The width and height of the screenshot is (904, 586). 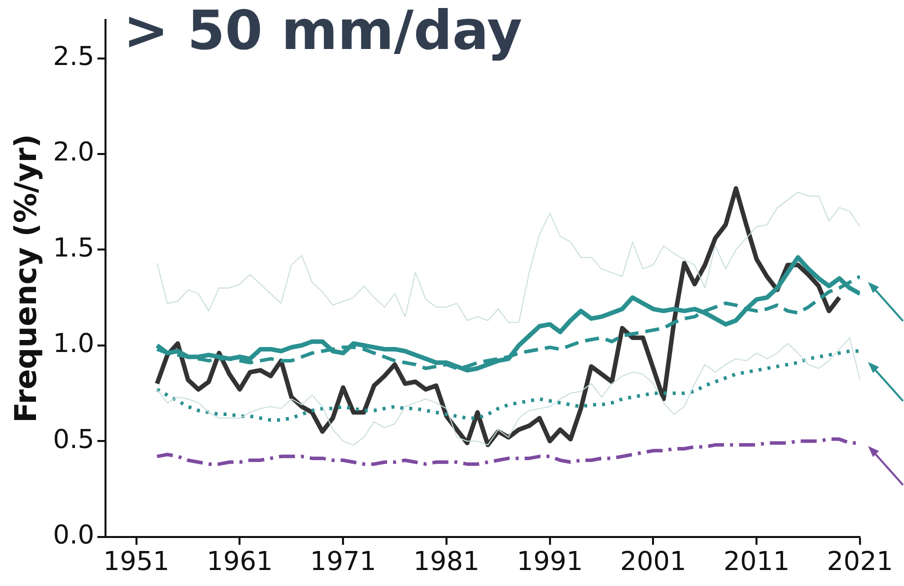 What do you see at coordinates (757, 562) in the screenshot?
I see `x-tick-label: 2011` at bounding box center [757, 562].